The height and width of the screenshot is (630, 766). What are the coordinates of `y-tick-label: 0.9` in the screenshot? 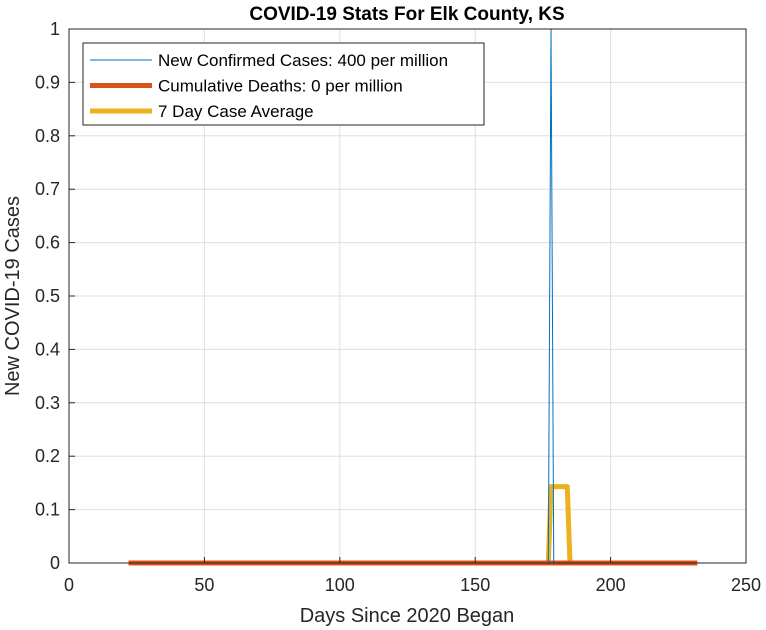 It's located at (47, 82).